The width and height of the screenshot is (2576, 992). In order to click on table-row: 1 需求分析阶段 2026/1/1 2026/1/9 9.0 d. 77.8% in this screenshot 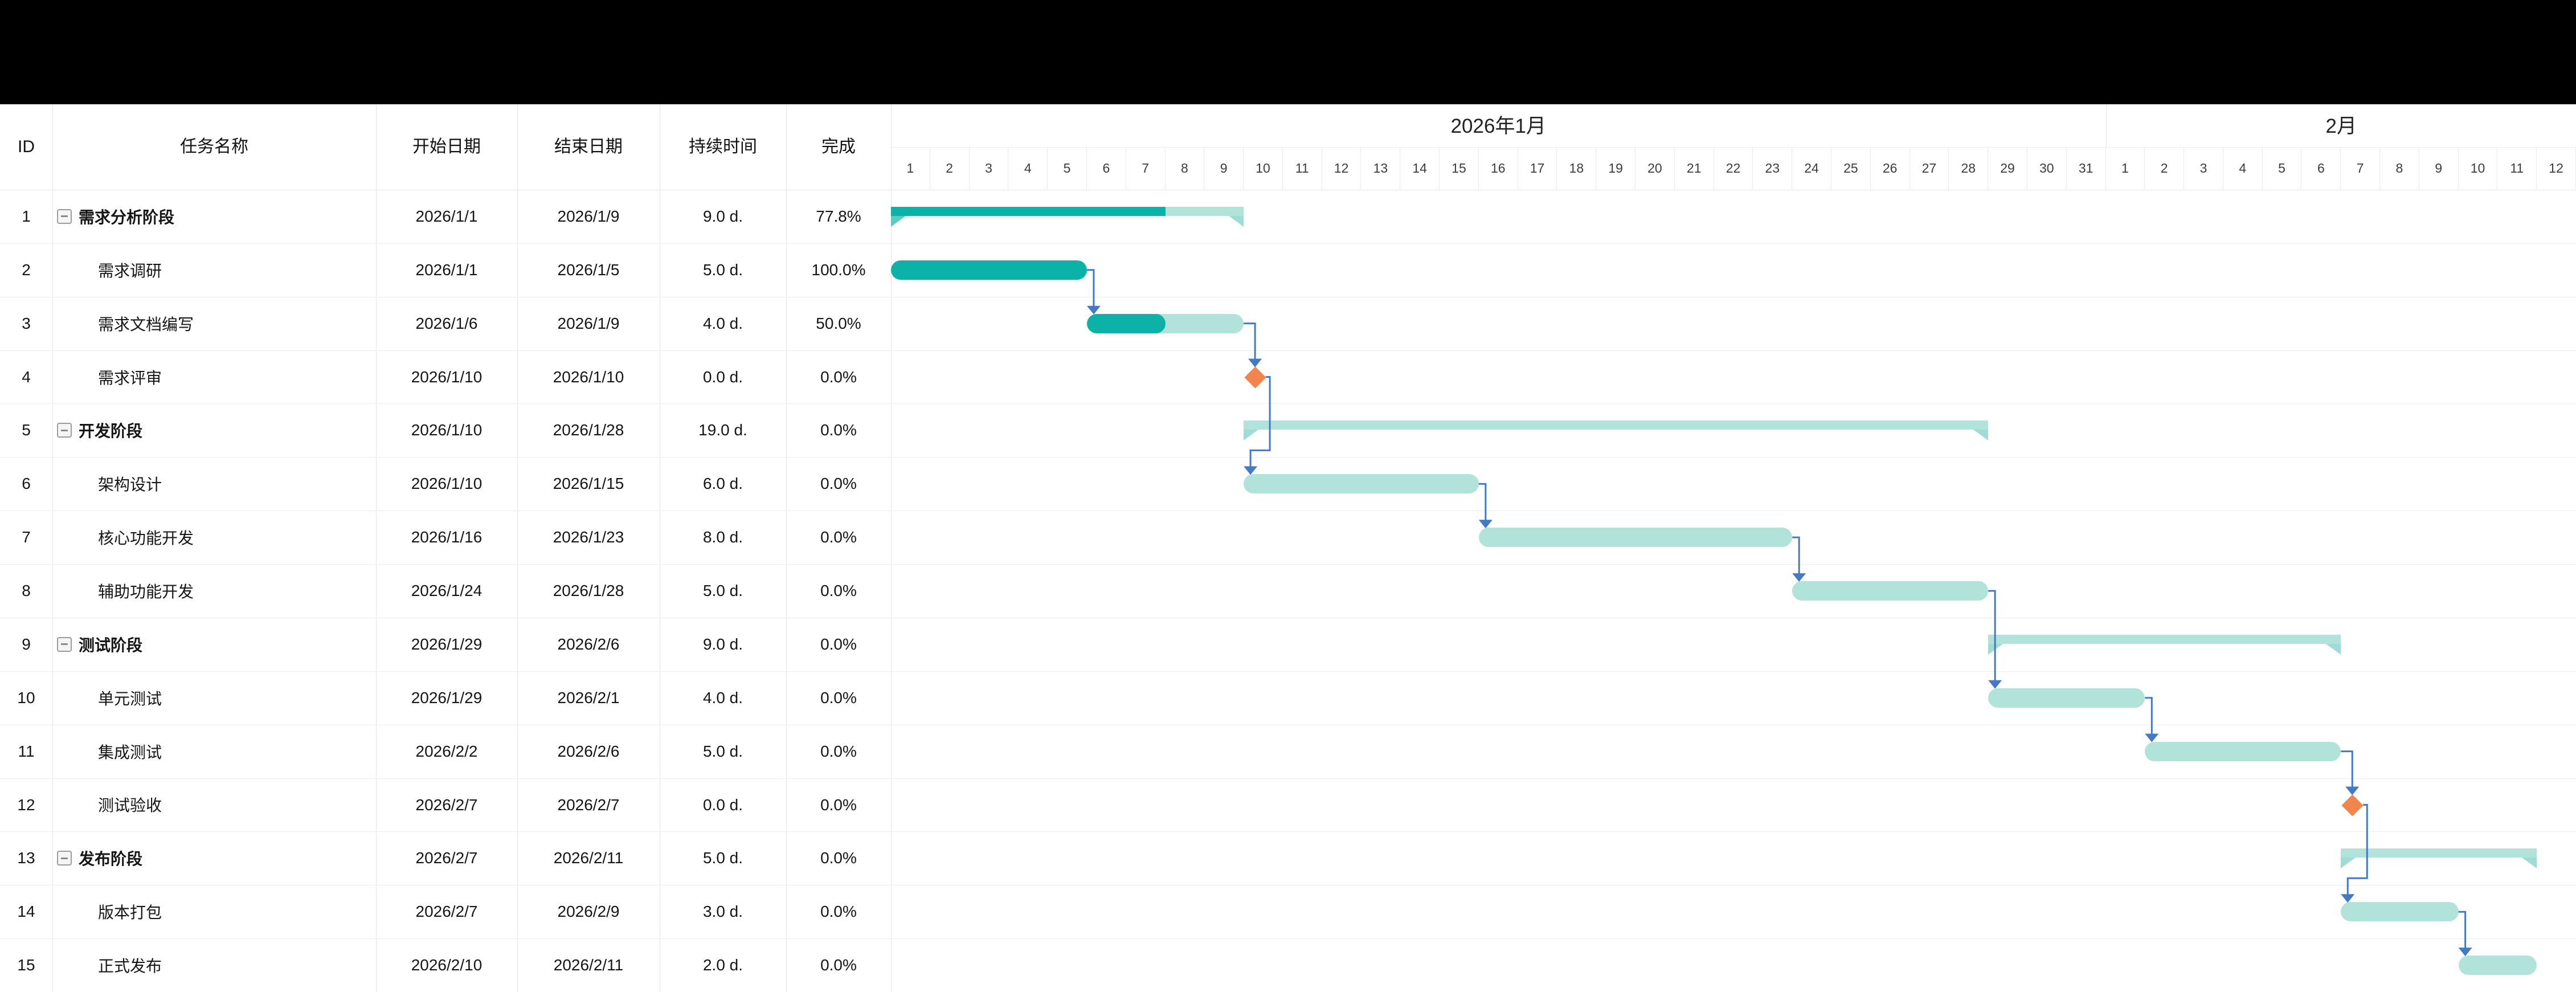, I will do `click(445, 216)`.